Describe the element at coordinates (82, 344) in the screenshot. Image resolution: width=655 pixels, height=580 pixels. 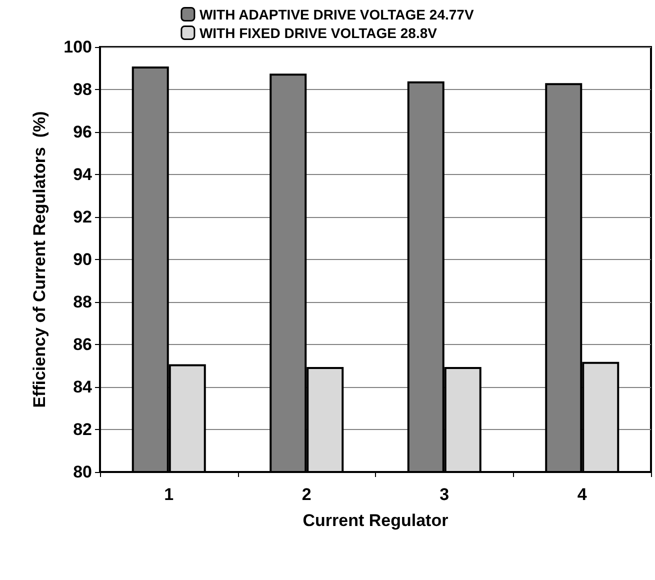
I see `y-tick-label: 86` at that location.